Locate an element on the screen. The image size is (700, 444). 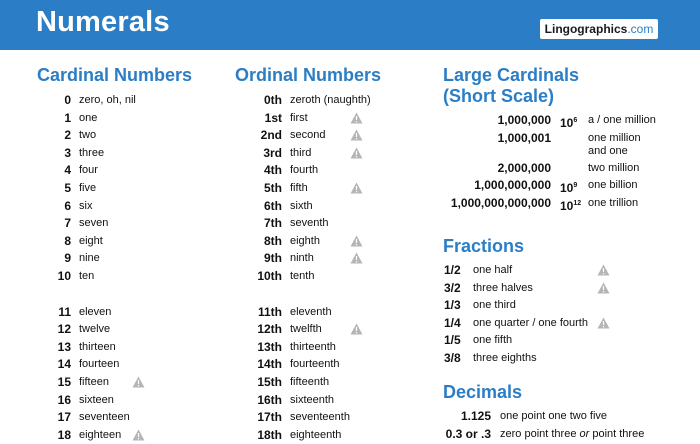
list-item: 17 seventeen is located at coordinates (100, 417).